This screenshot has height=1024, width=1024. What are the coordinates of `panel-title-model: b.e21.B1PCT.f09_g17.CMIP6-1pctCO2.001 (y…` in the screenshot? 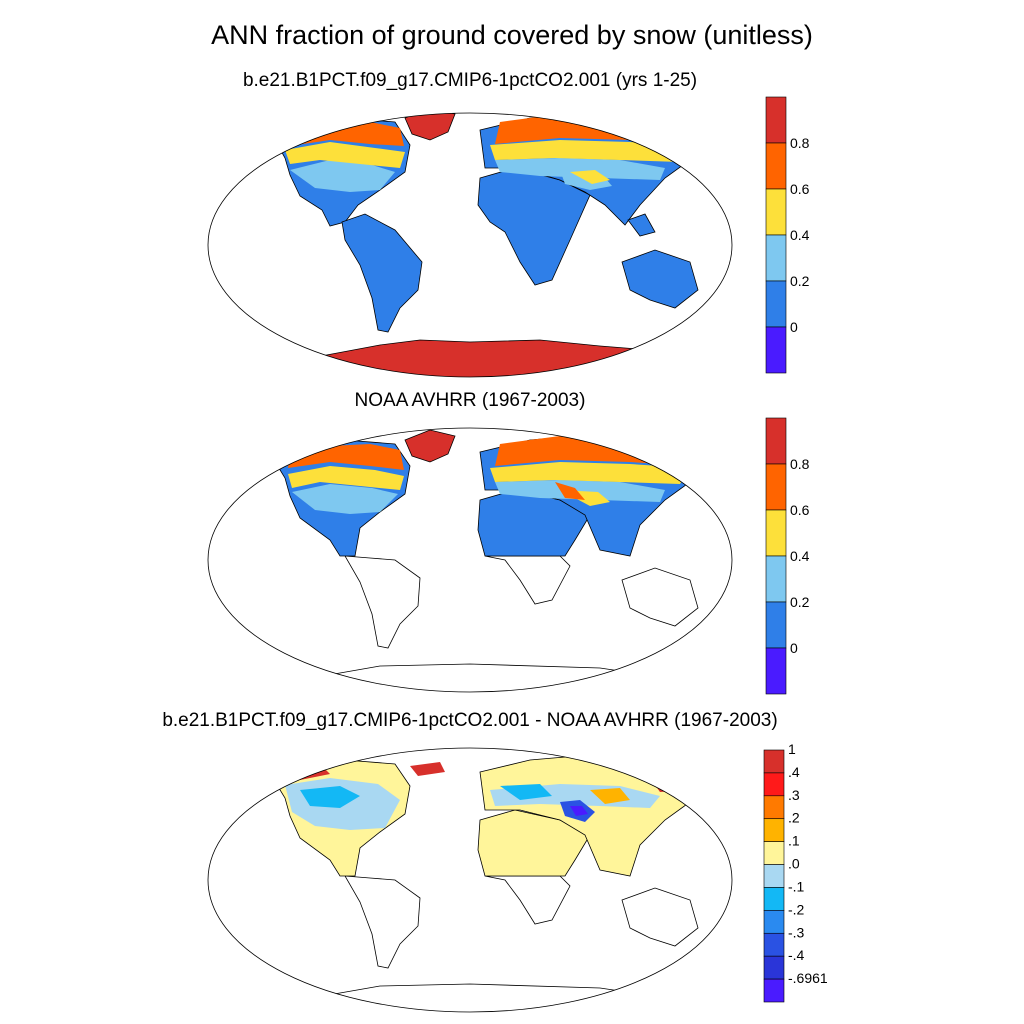 It's located at (470, 80).